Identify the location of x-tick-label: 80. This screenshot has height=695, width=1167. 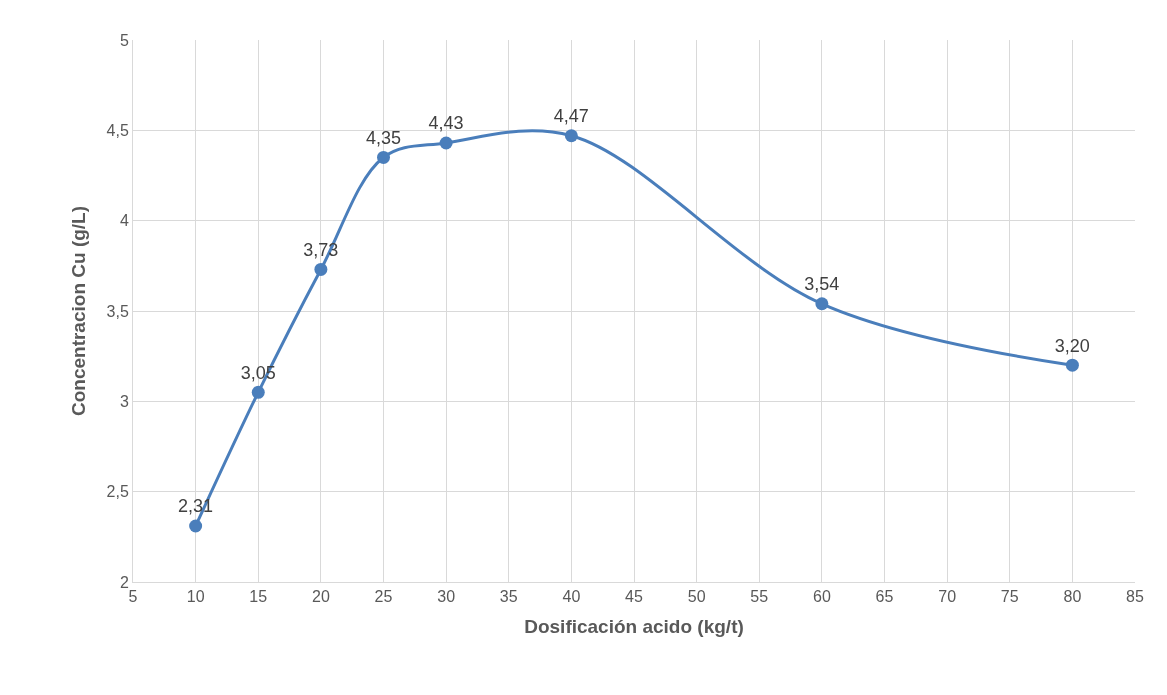
(1072, 597).